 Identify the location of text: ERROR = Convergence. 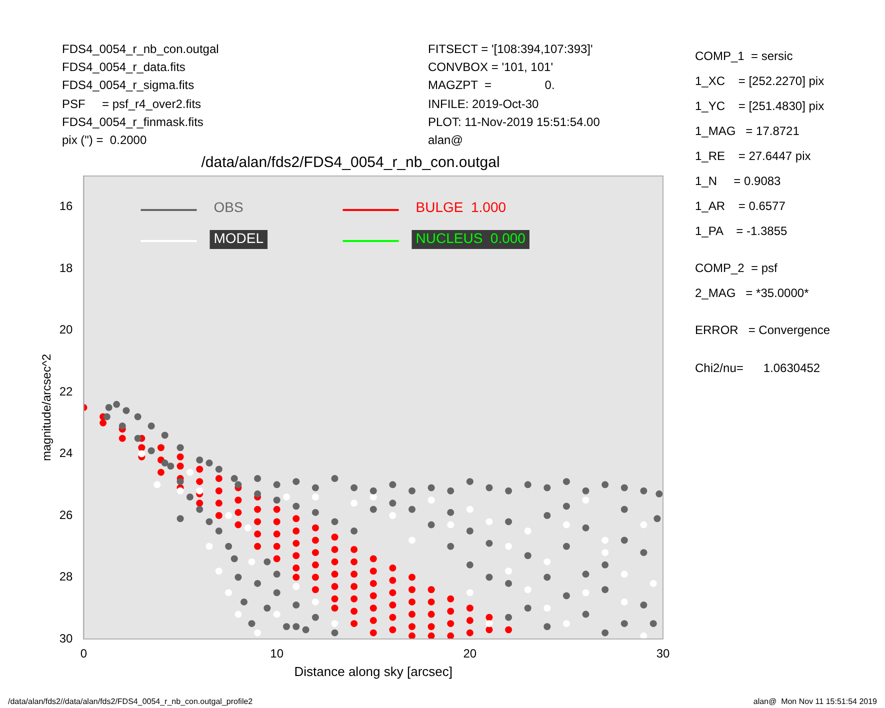
(762, 330).